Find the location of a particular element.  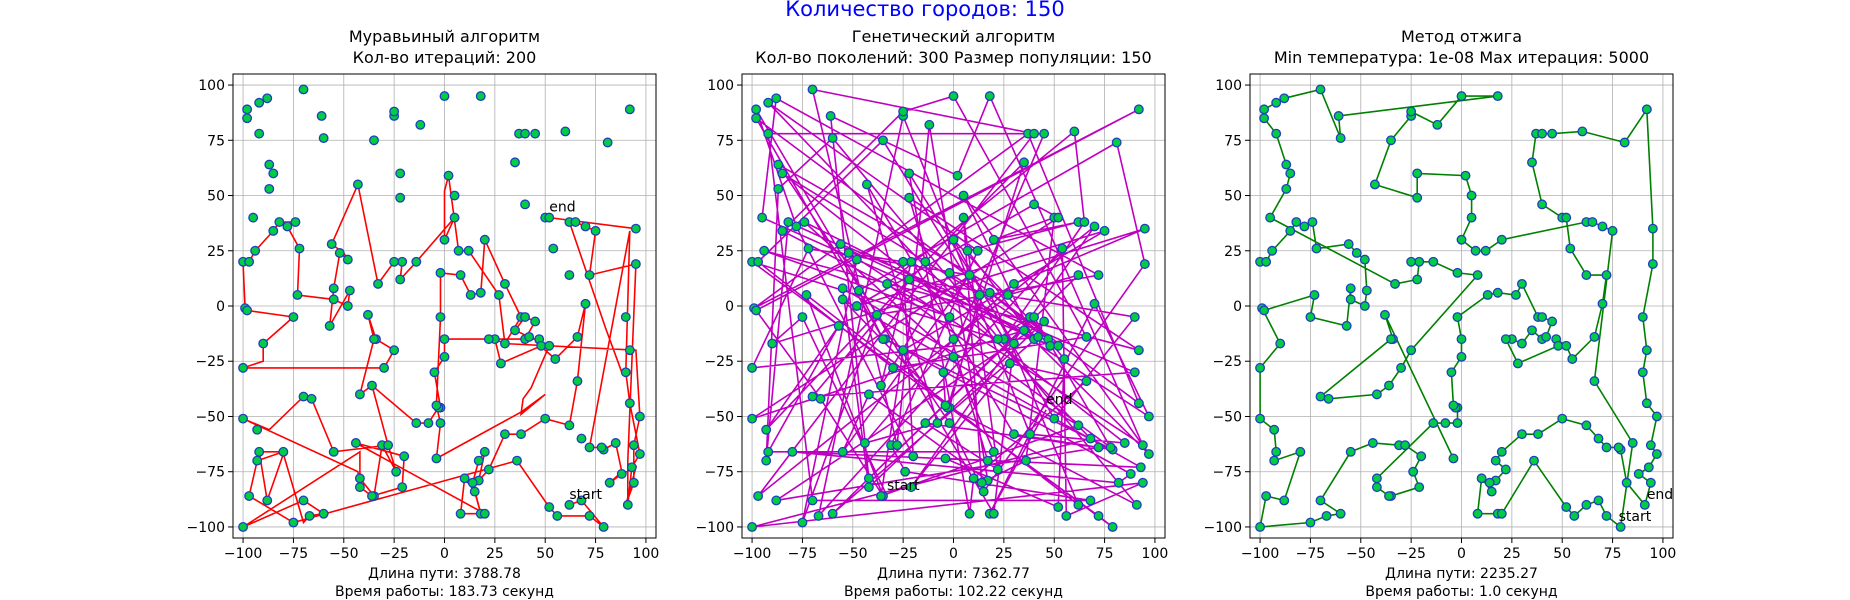

y-tick-label: −100 is located at coordinates (715, 528).